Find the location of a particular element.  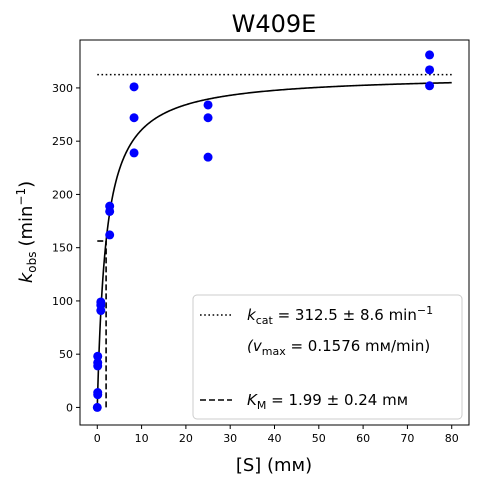

x-tick-label: 60 is located at coordinates (363, 438).